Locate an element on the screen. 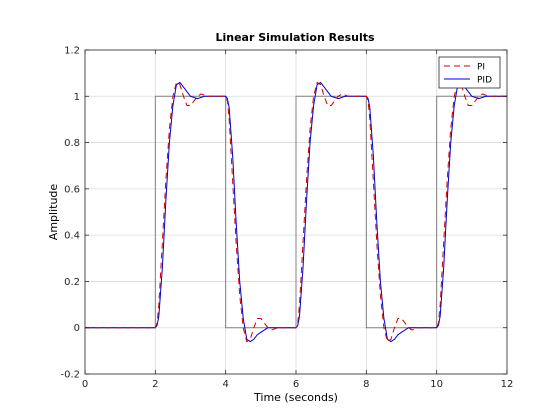  legend-label-pi: PI is located at coordinates (481, 68).